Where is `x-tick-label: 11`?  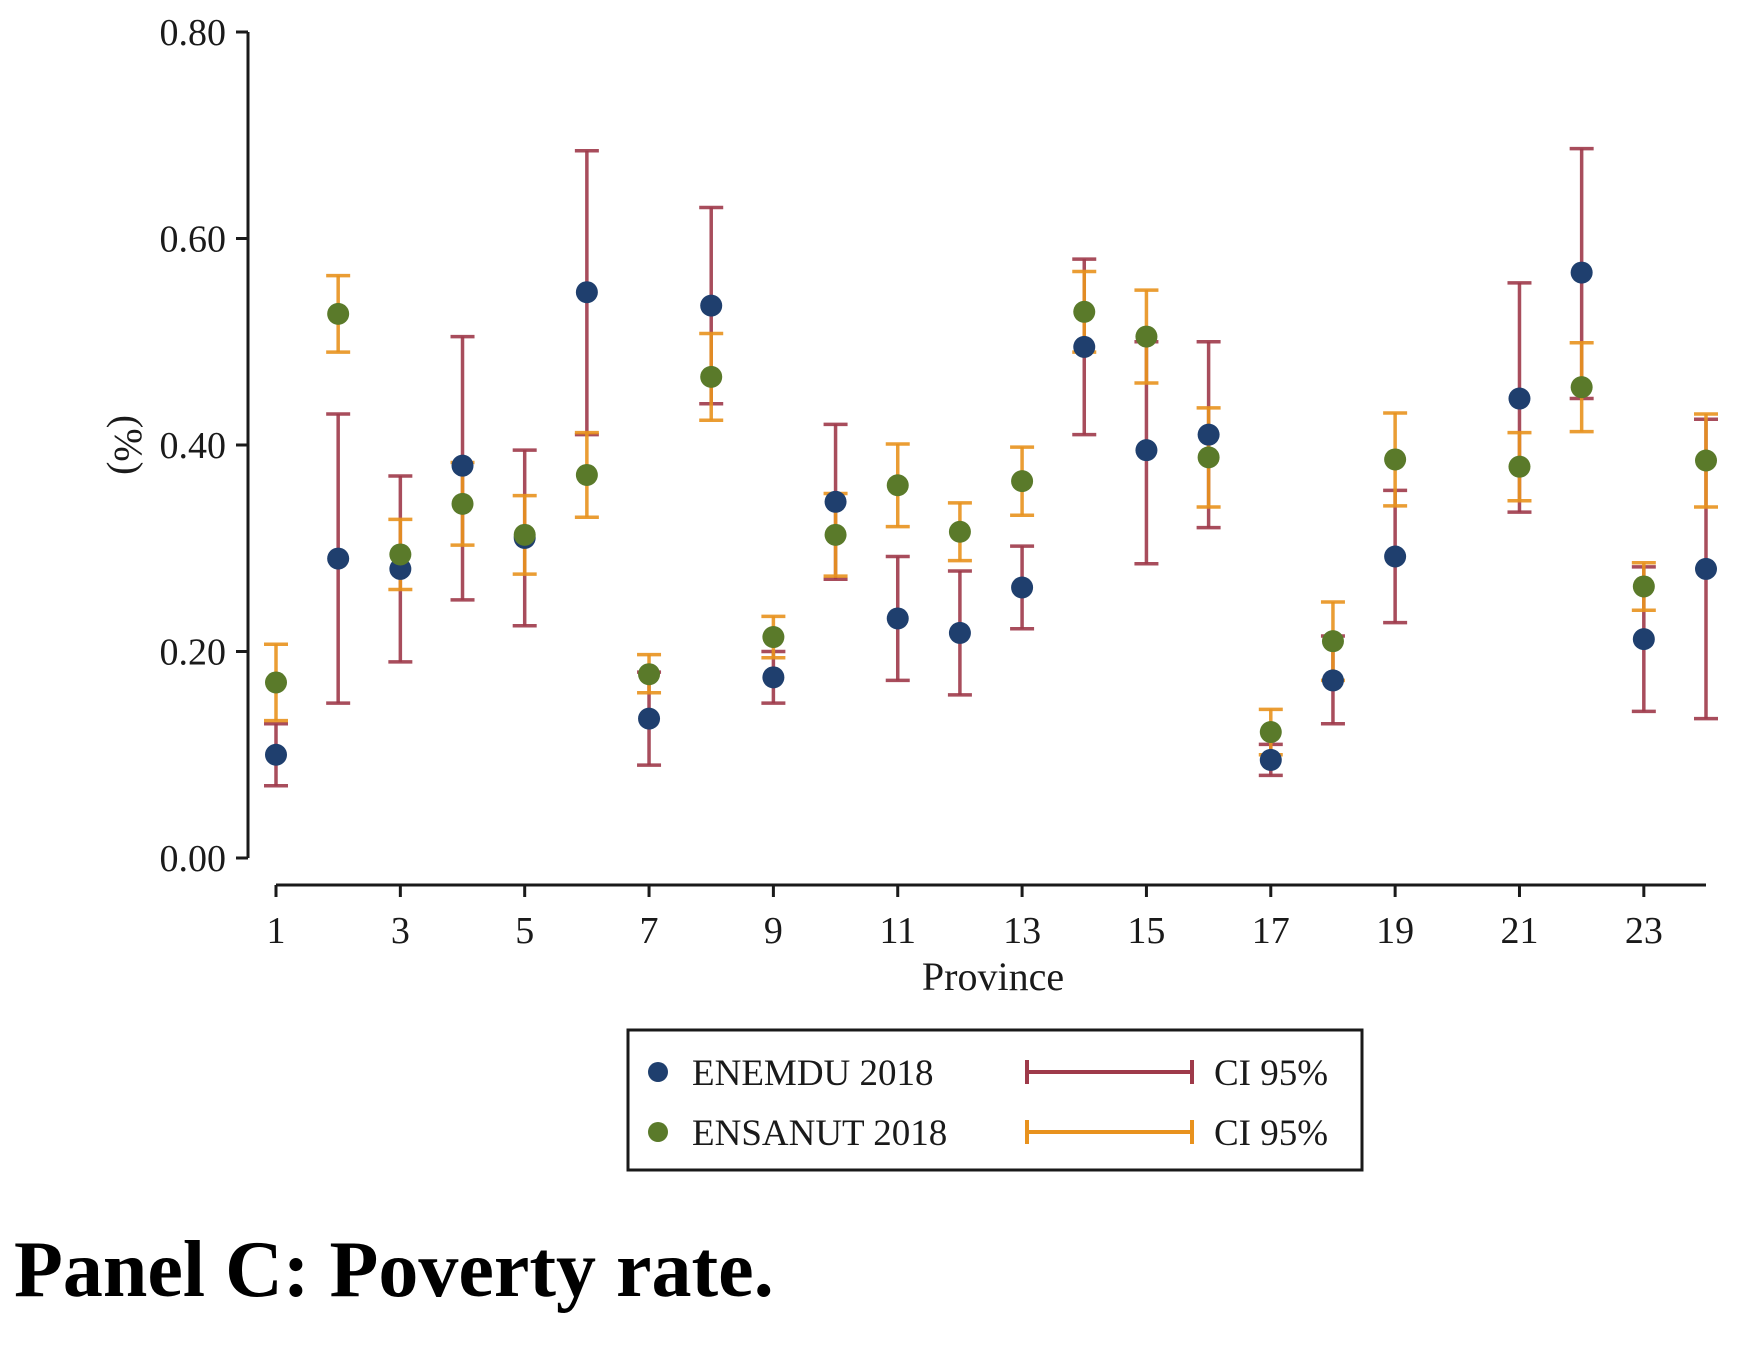
x-tick-label: 11 is located at coordinates (897, 931).